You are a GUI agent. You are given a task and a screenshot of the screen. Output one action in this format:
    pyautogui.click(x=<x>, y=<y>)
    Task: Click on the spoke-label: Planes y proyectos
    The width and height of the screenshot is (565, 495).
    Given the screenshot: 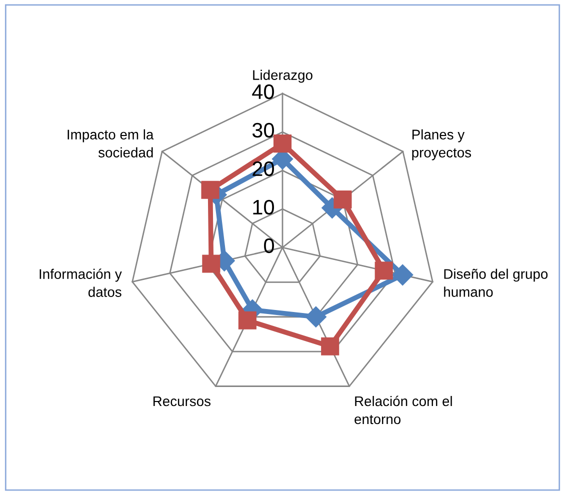 What is the action you would take?
    pyautogui.click(x=442, y=144)
    